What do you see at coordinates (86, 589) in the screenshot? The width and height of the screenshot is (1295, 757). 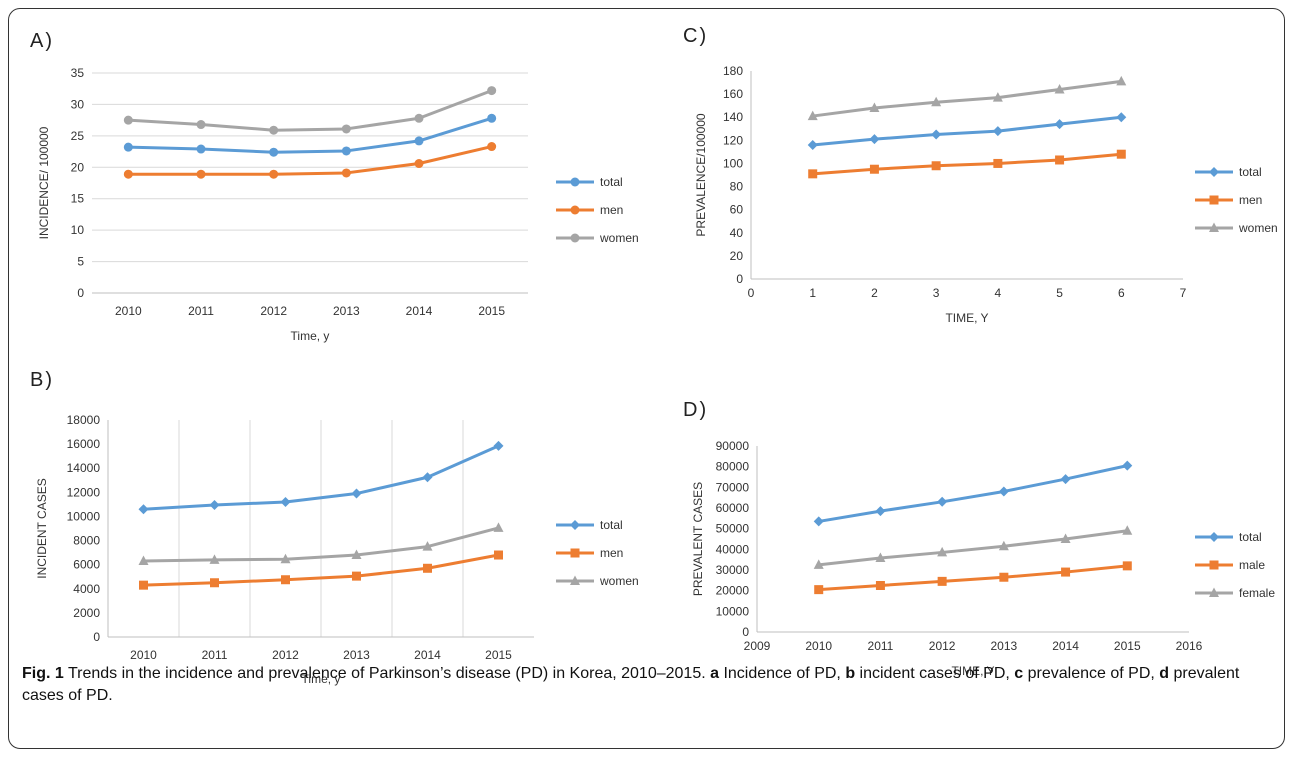 I see `y-tick-label: 4000` at bounding box center [86, 589].